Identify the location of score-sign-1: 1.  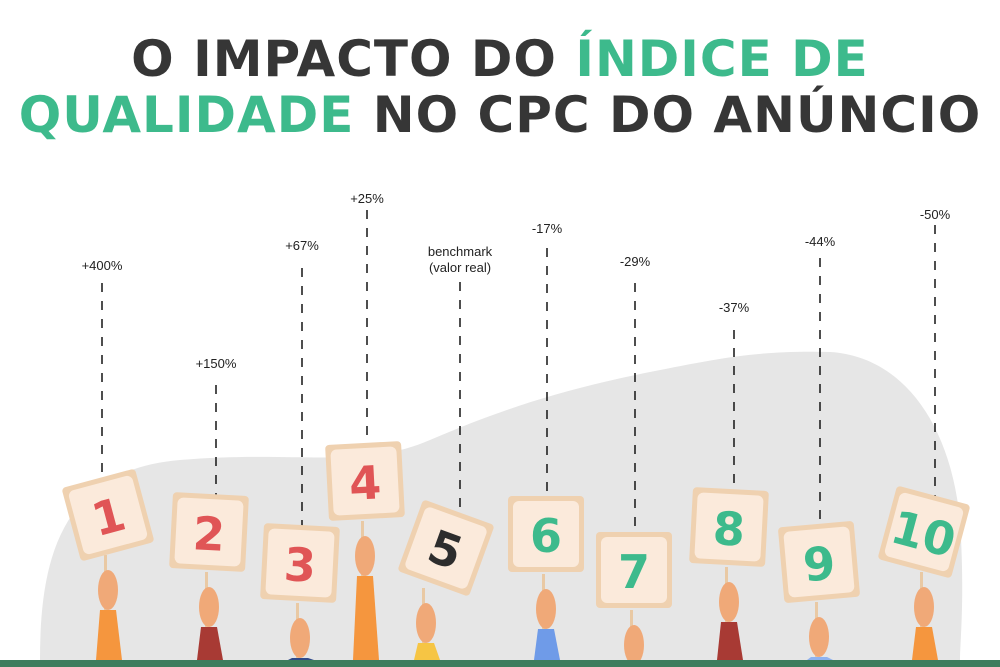
(108, 515).